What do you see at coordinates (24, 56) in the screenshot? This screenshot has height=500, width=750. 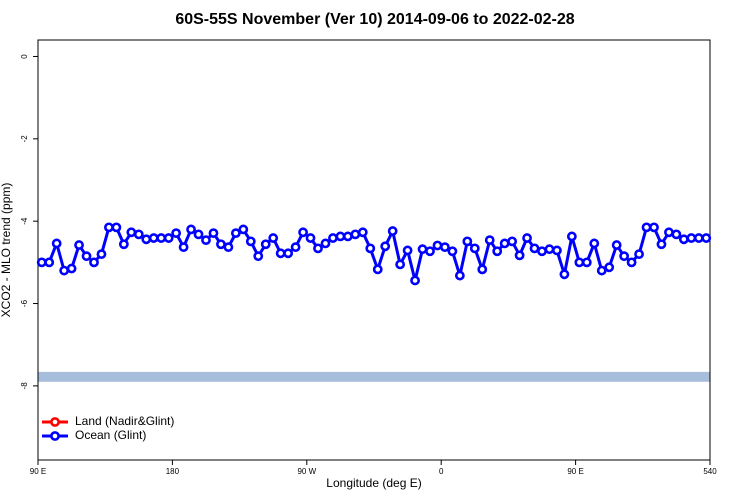 I see `y-tick-label: 0` at bounding box center [24, 56].